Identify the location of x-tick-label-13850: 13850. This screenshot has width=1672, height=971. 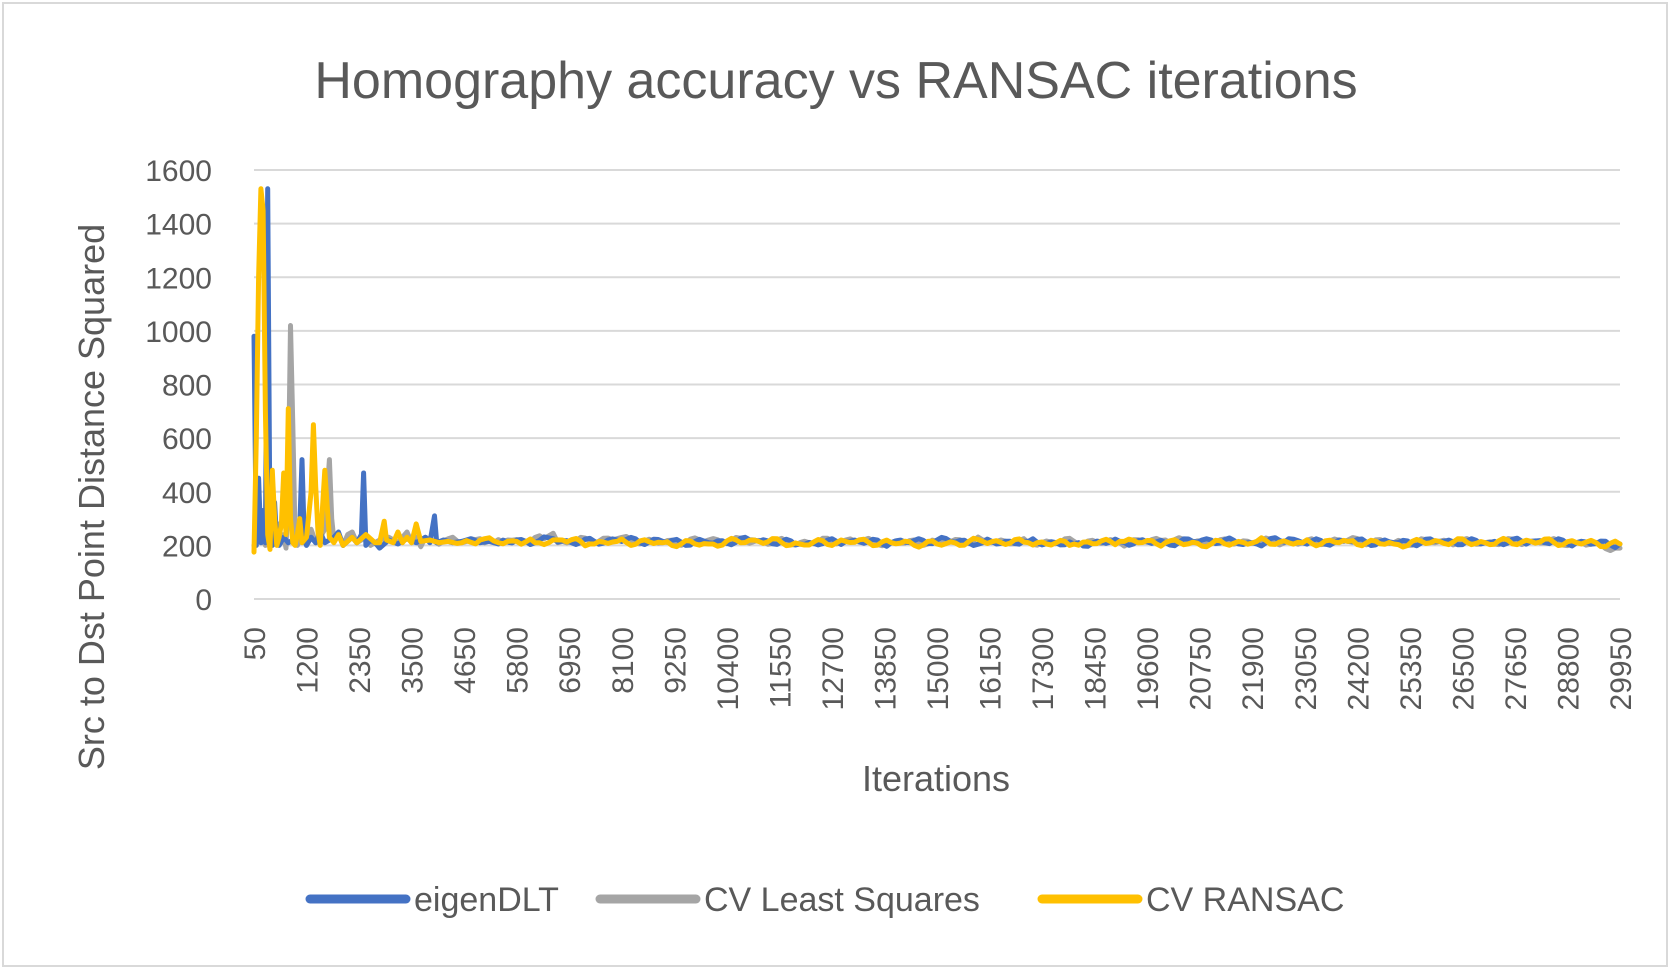
(885, 668).